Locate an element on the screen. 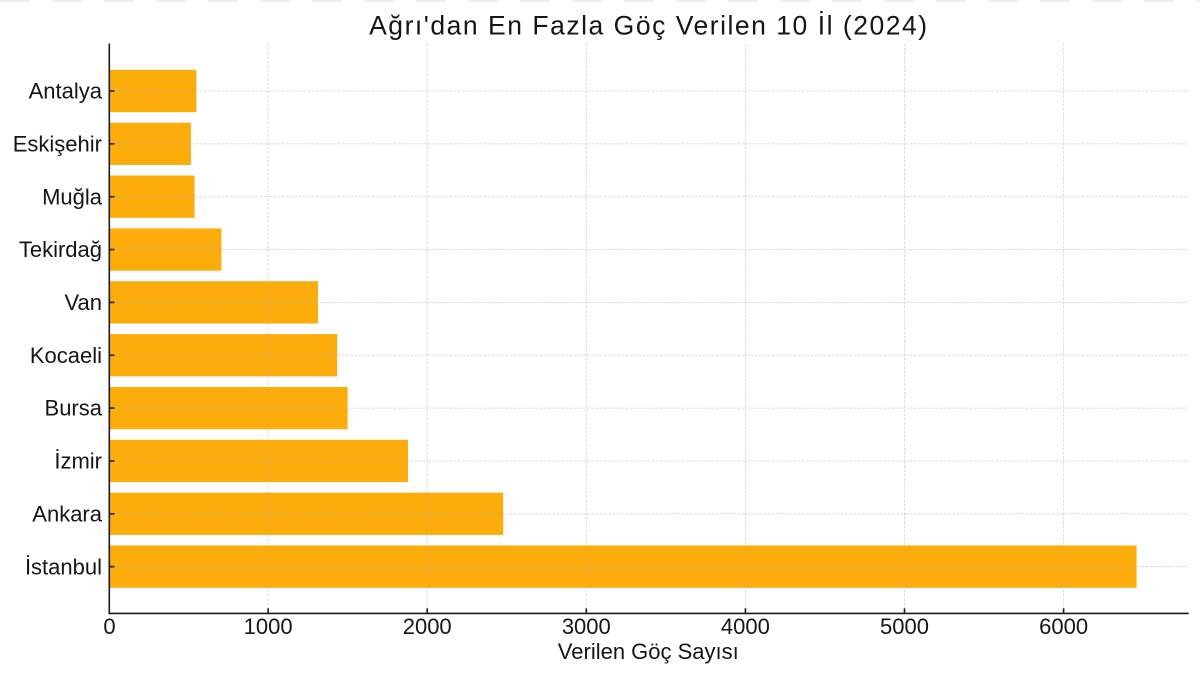  svg-text: Ankara is located at coordinates (67, 513).